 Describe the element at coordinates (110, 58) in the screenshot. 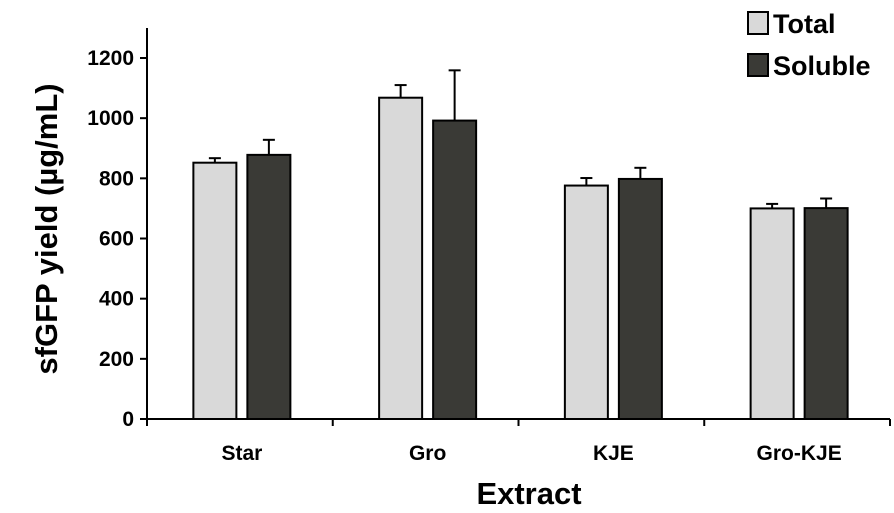

I see `y-tick-label: 1200` at that location.